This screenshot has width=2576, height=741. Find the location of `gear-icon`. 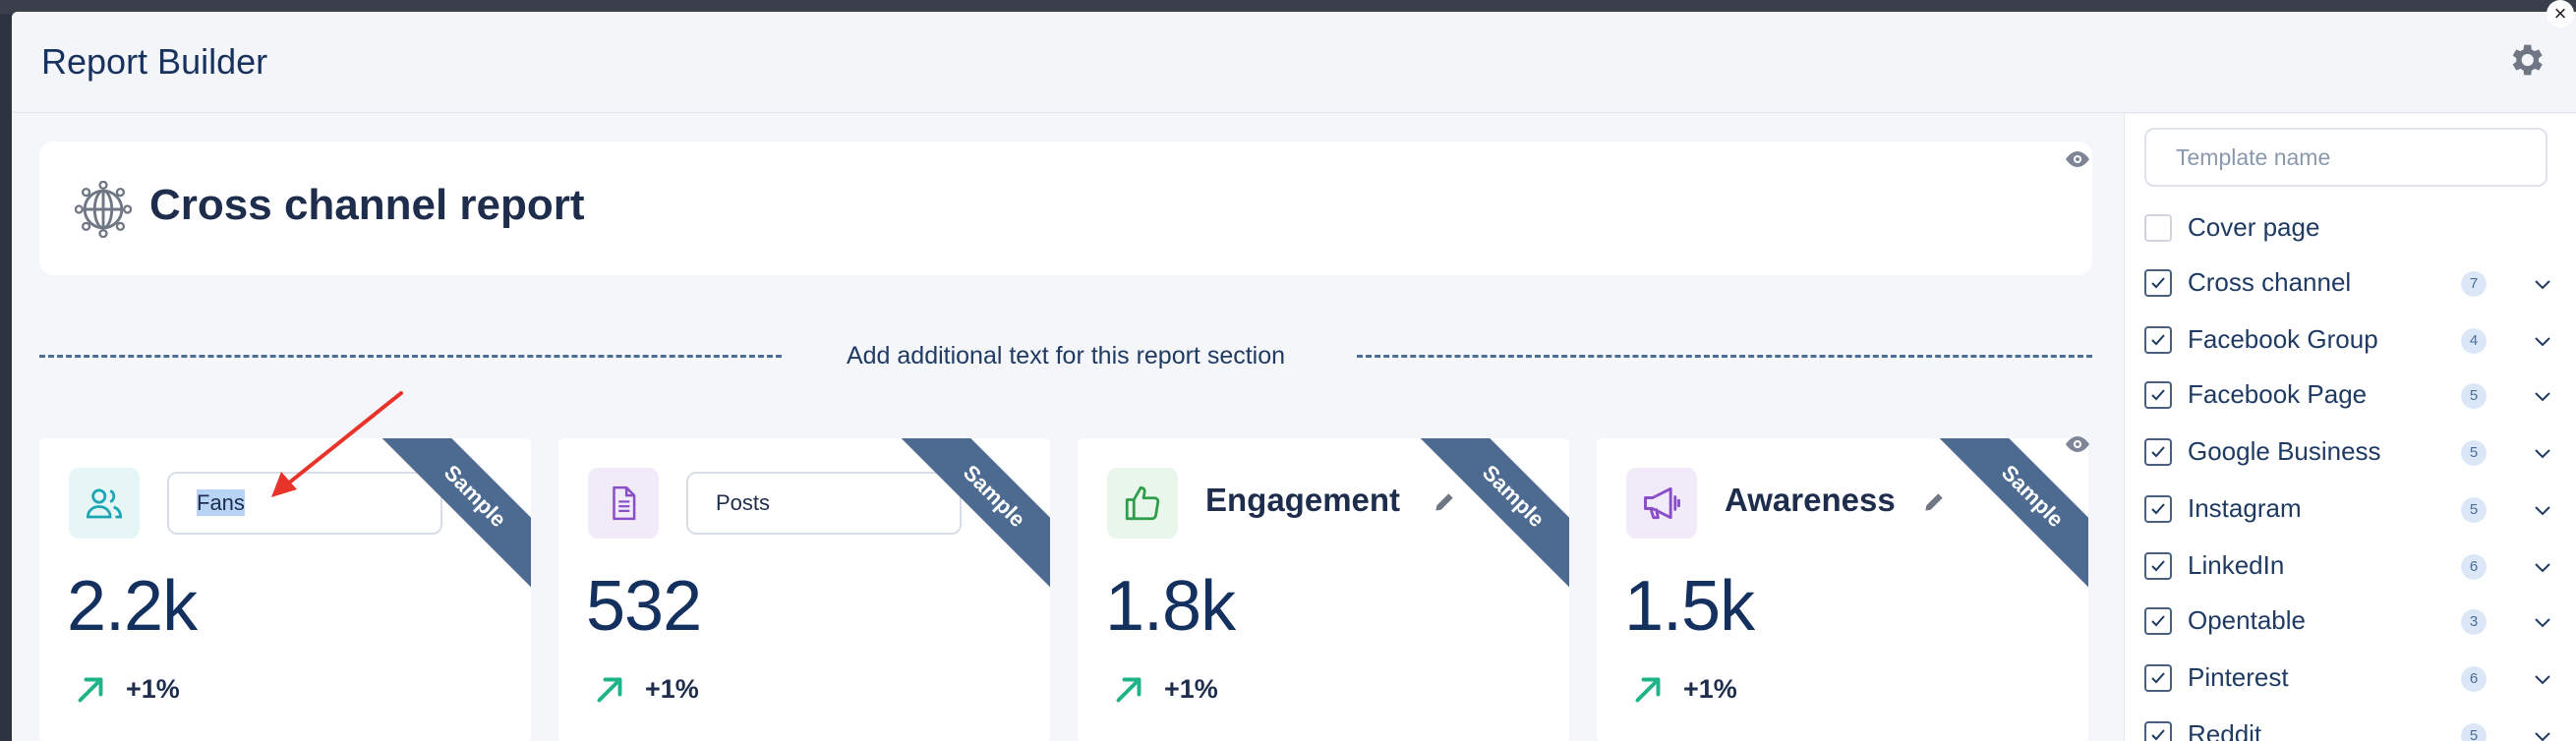

gear-icon is located at coordinates (2526, 60).